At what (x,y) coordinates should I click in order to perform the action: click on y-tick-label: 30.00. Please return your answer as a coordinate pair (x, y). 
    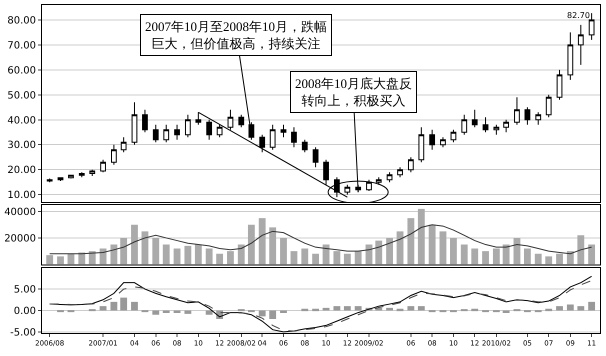
    Looking at the image, I should click on (21, 146).